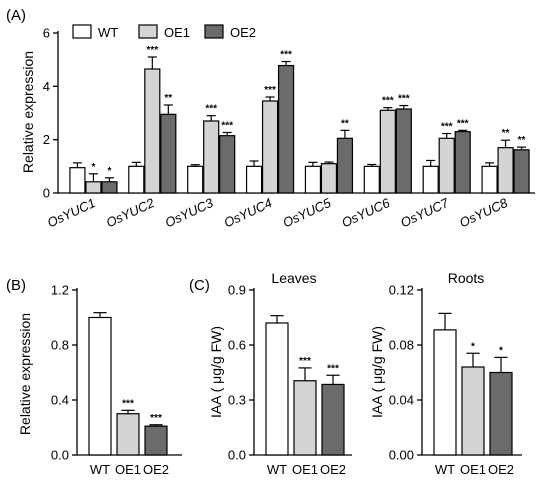 The height and width of the screenshot is (485, 550). What do you see at coordinates (60, 455) in the screenshot?
I see `panel-b-y-tick-label: 0.0` at bounding box center [60, 455].